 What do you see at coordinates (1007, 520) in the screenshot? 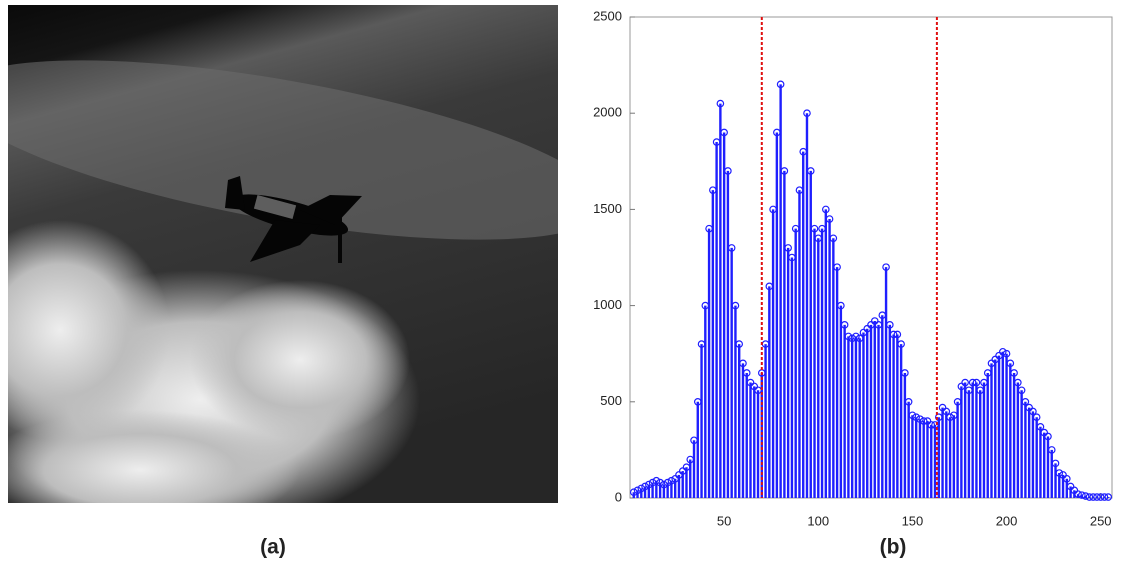
I see `x-tick-label: 200` at bounding box center [1007, 520].